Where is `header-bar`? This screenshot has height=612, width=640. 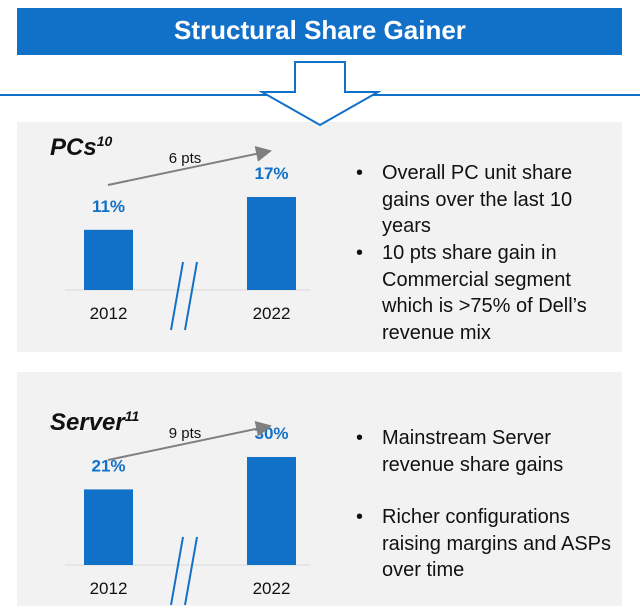 header-bar is located at coordinates (319, 31).